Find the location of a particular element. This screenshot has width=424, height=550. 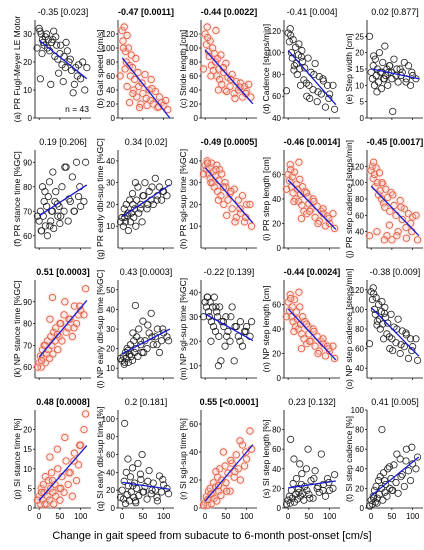

y-axis-label: (b) Gait speed [cm/s] is located at coordinates (100, 69).